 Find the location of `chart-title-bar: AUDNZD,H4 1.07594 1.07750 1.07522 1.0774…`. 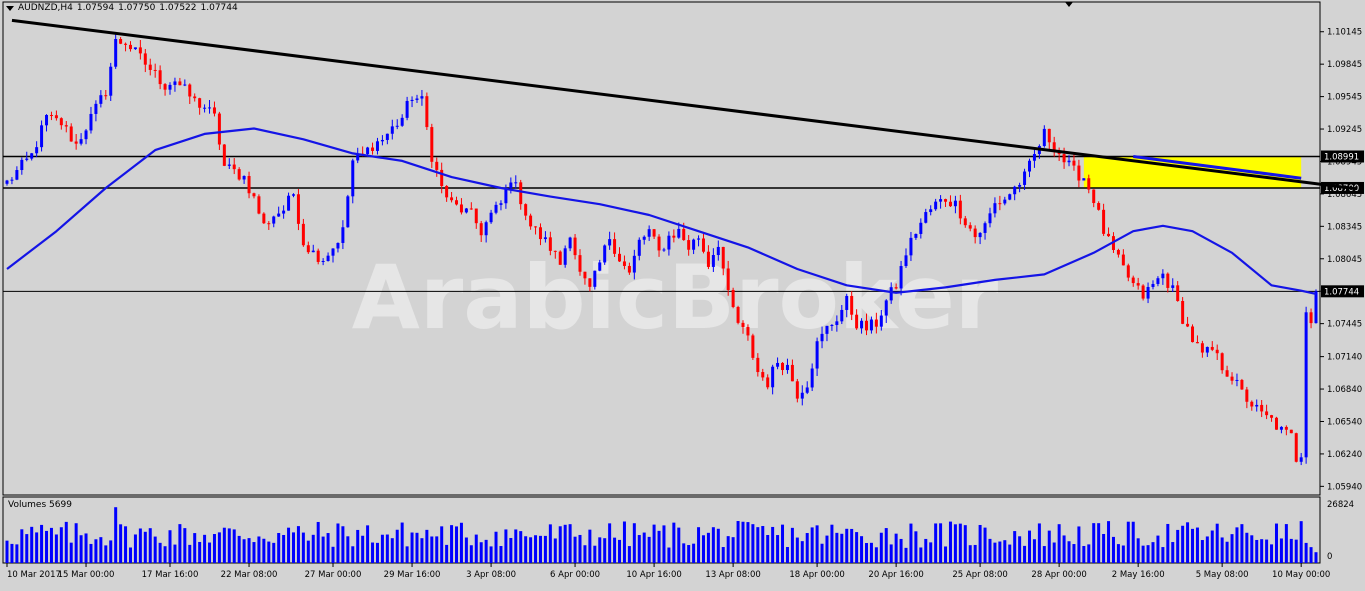

chart-title-bar: AUDNZD,H4 1.07594 1.07750 1.07522 1.0774… is located at coordinates (122, 8).